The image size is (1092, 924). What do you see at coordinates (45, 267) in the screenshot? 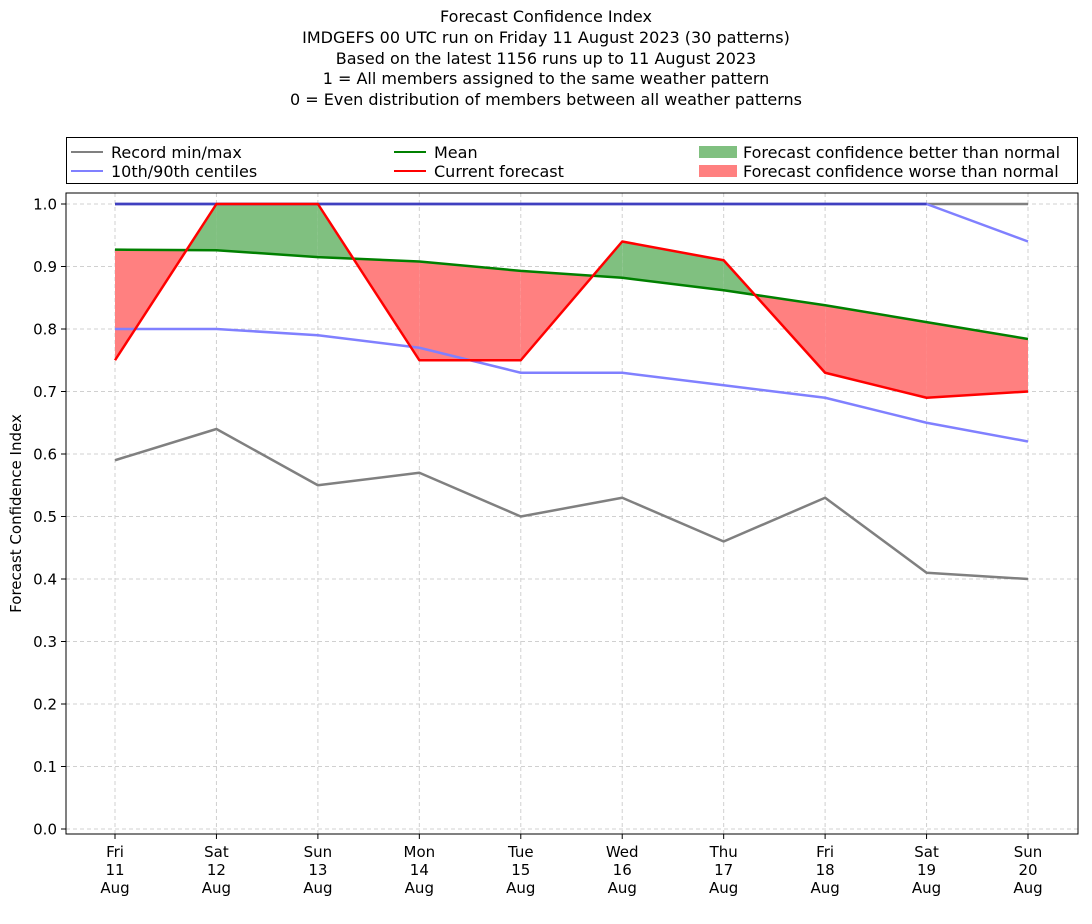
I see `y-tick-label: 0.9` at bounding box center [45, 267].